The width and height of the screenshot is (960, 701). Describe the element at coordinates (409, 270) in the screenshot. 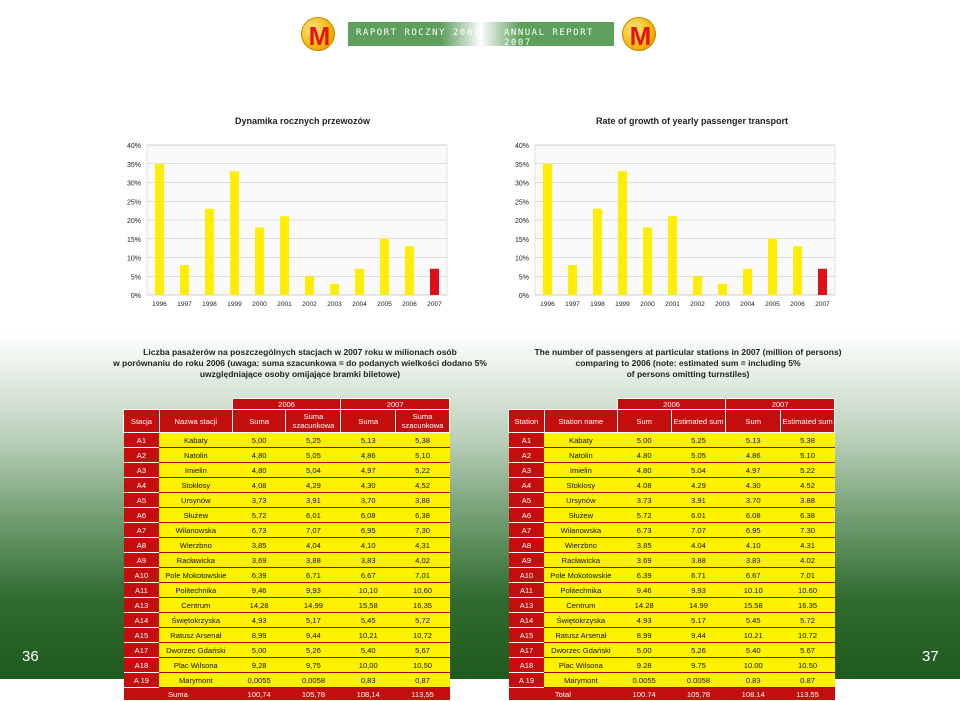

I see `bar-2006` at that location.